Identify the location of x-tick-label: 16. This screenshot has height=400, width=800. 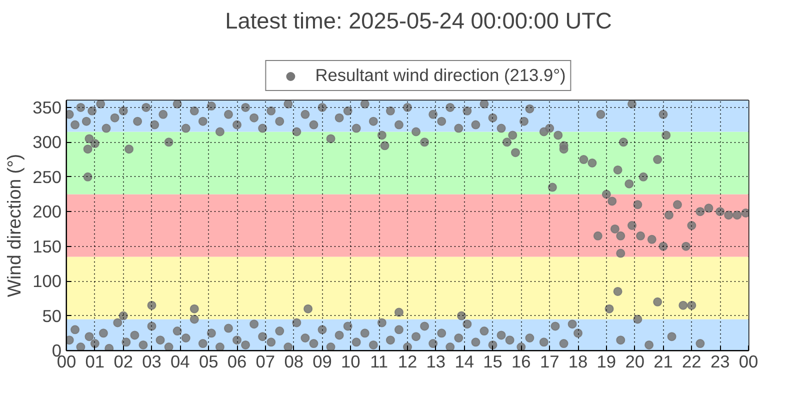
(521, 362).